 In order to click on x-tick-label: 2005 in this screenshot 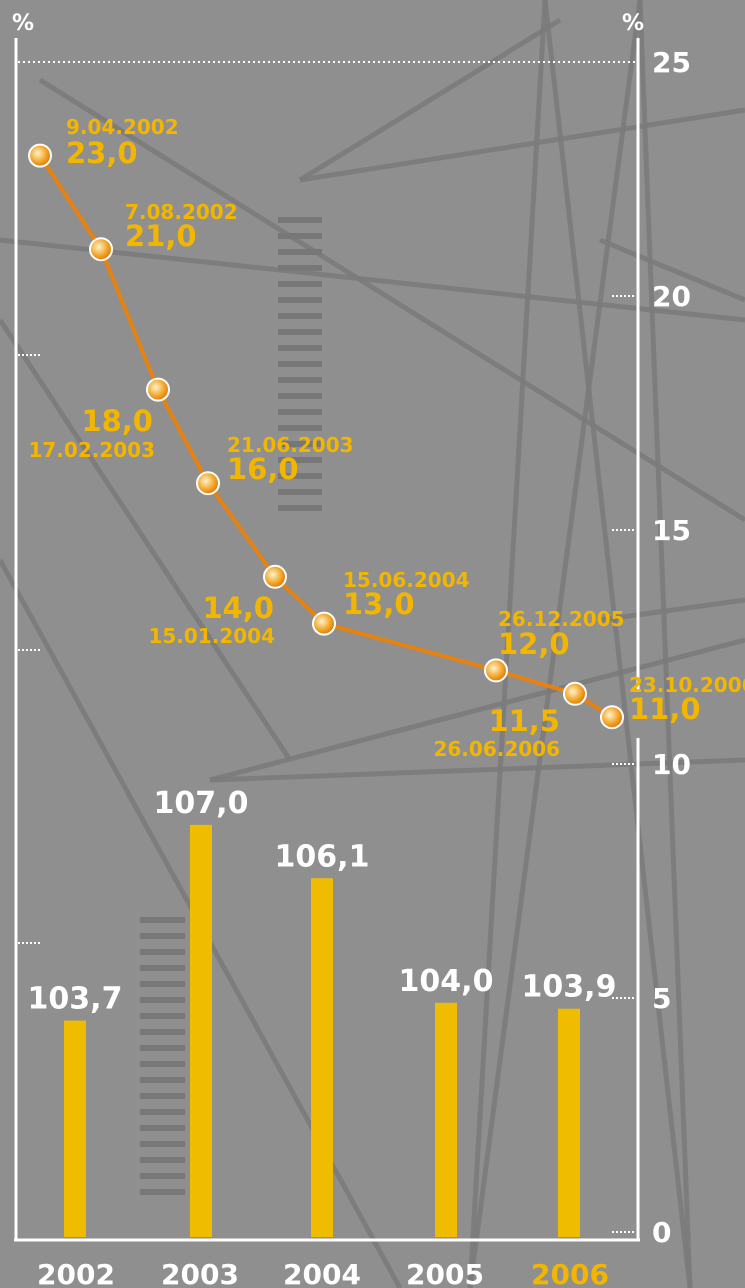, I will do `click(445, 1273)`.